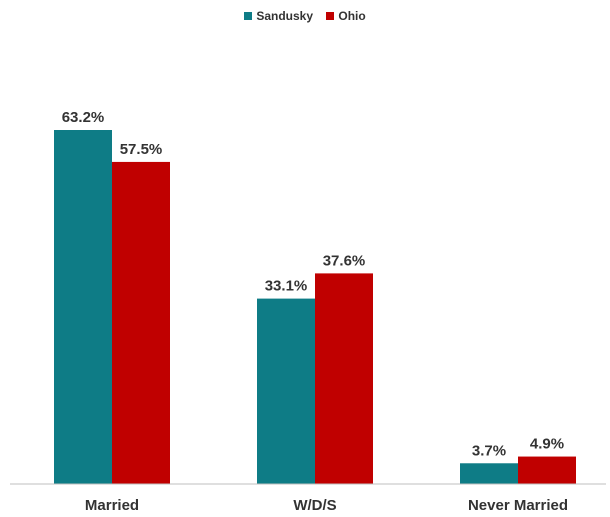  I want to click on value-label-sandusky-w-d-s: 33.1%, so click(286, 286).